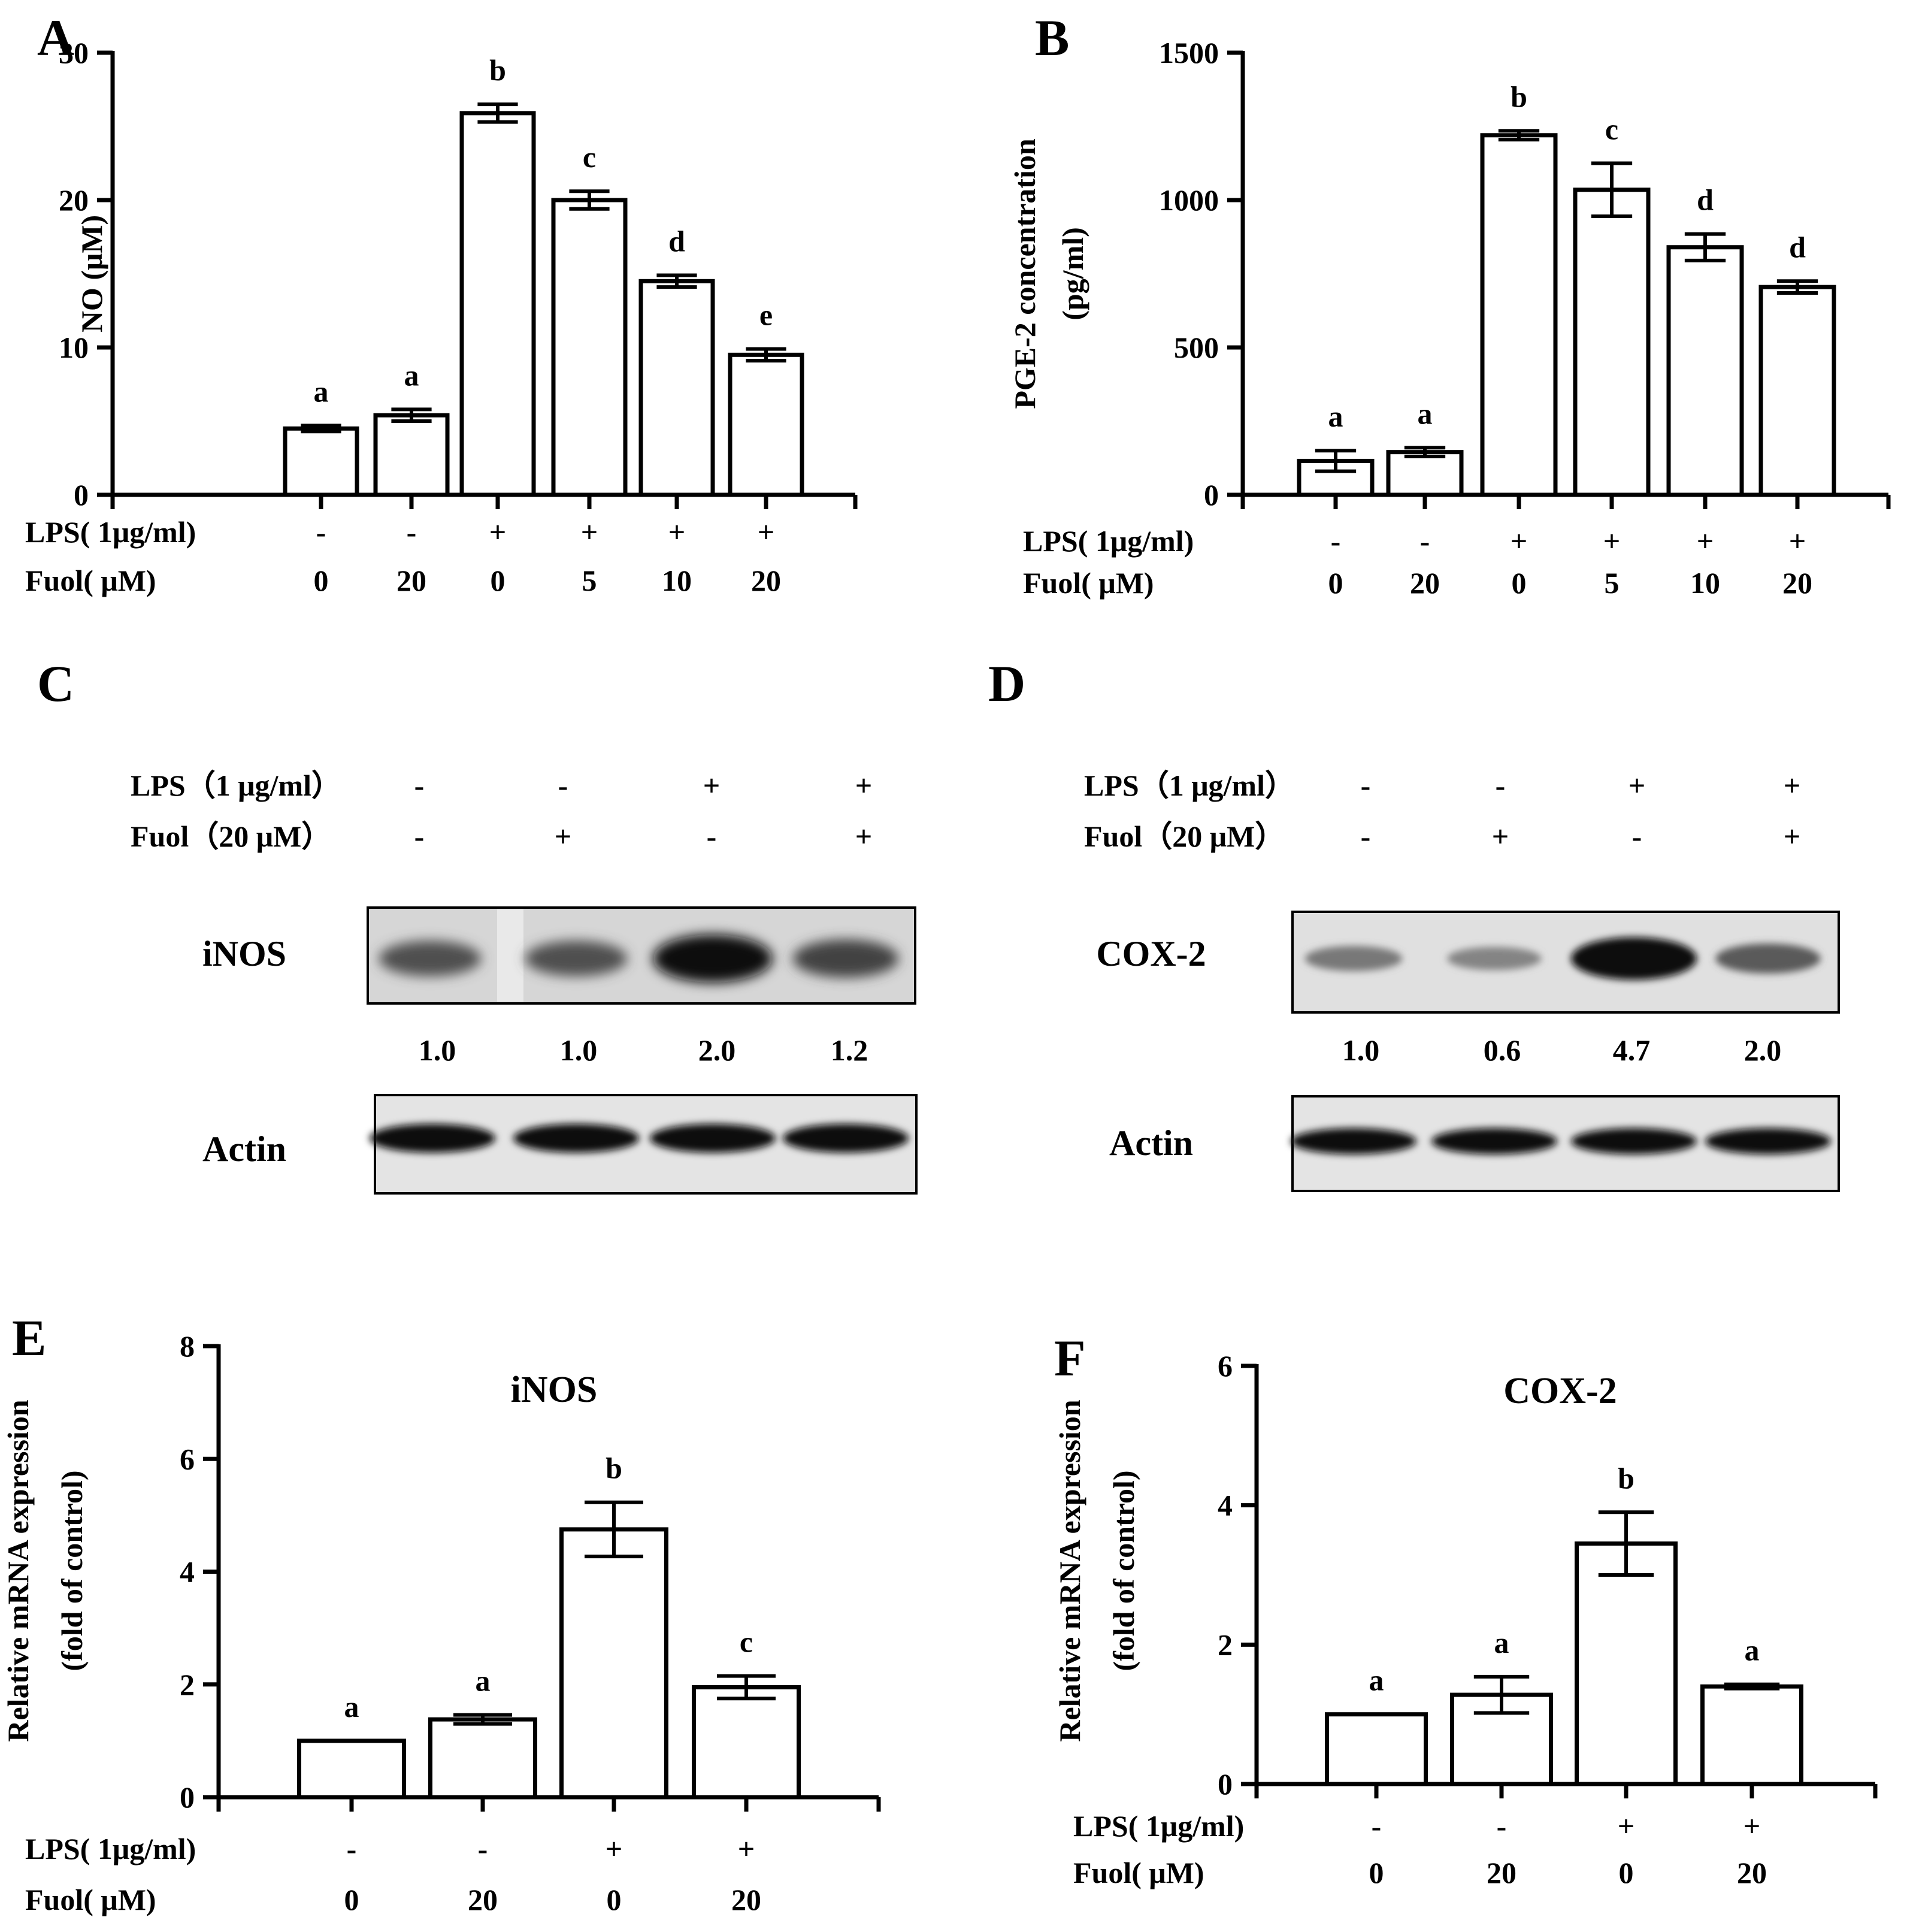  Describe the element at coordinates (244, 953) in the screenshot. I see `blot-c-target-label: iNOS` at that location.